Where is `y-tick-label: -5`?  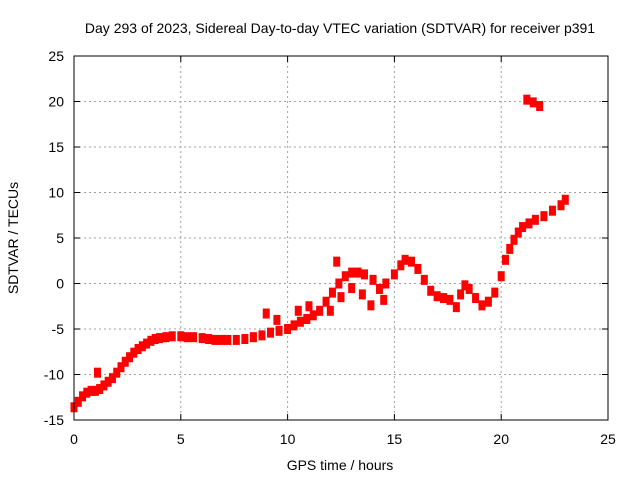 y-tick-label: -5 is located at coordinates (58, 329).